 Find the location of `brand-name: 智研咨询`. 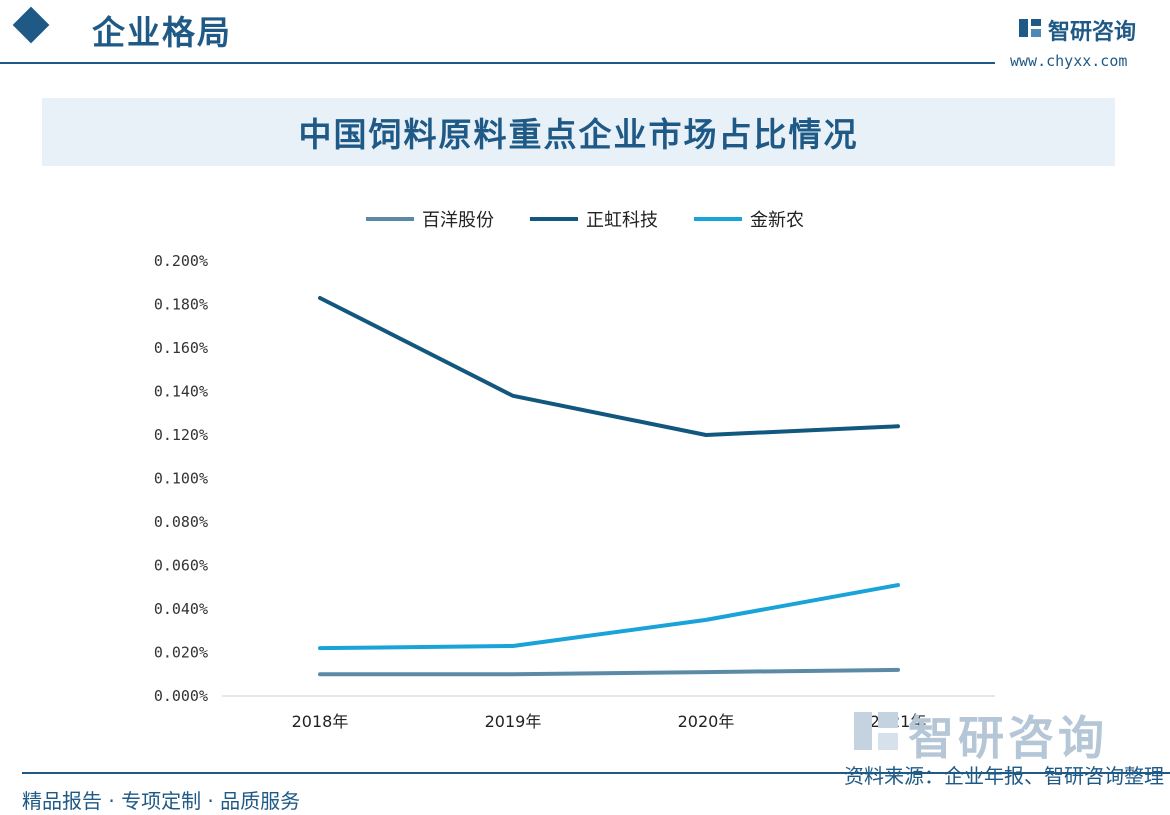

brand-name: 智研咨询 is located at coordinates (1092, 32).